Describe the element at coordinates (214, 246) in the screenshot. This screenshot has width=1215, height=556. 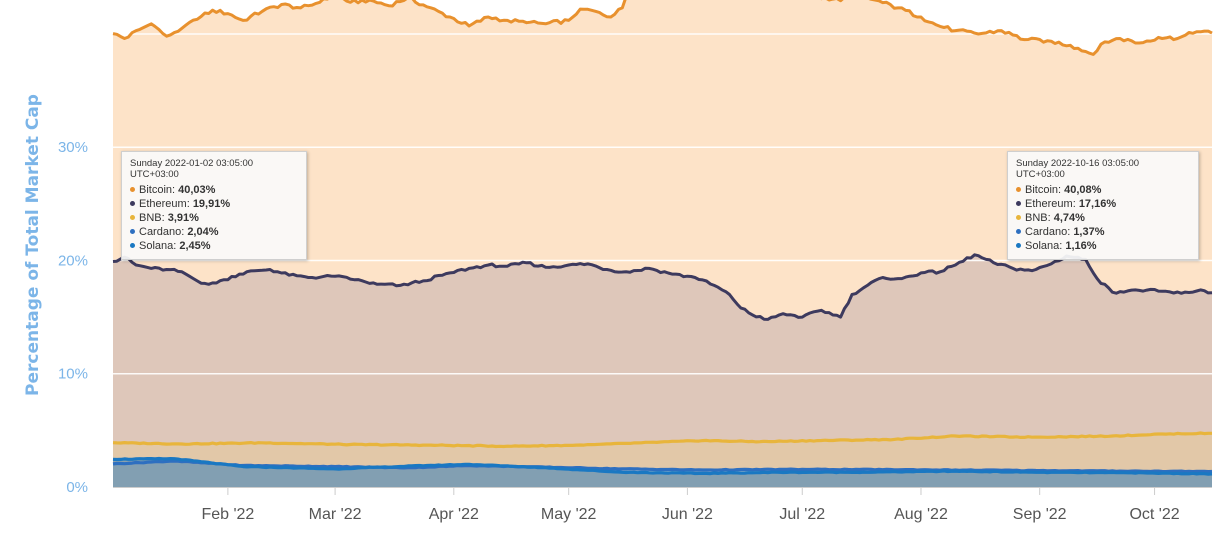
I see `tooltip-row-solana: Solana: 2,45%` at that location.